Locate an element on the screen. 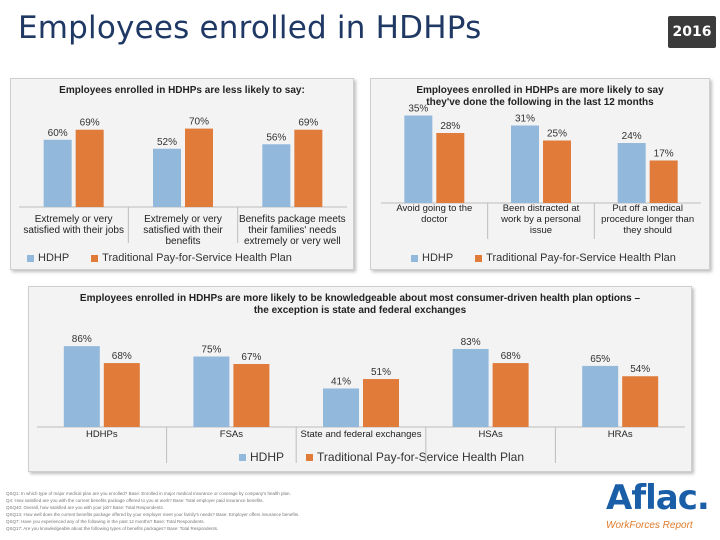 The width and height of the screenshot is (720, 540). data-label: 25% is located at coordinates (557, 134).